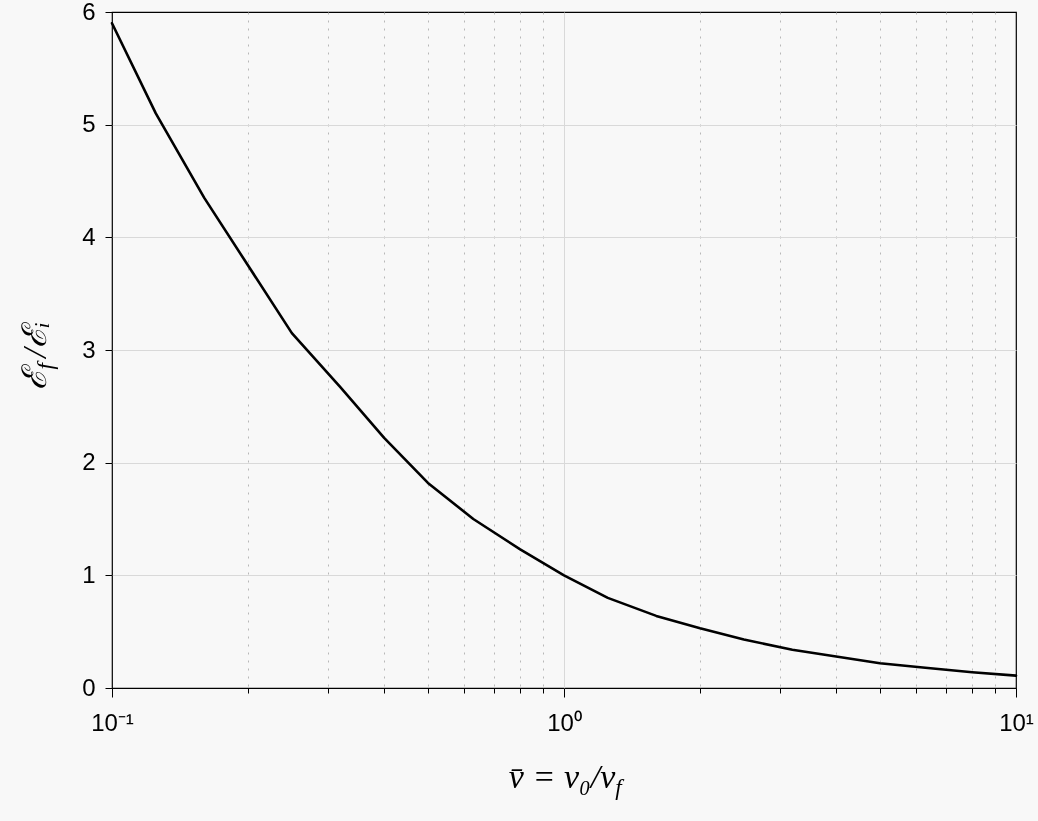 This screenshot has width=1038, height=821. What do you see at coordinates (37, 356) in the screenshot?
I see `y-axis-title: ℰf/ℰᵢ` at bounding box center [37, 356].